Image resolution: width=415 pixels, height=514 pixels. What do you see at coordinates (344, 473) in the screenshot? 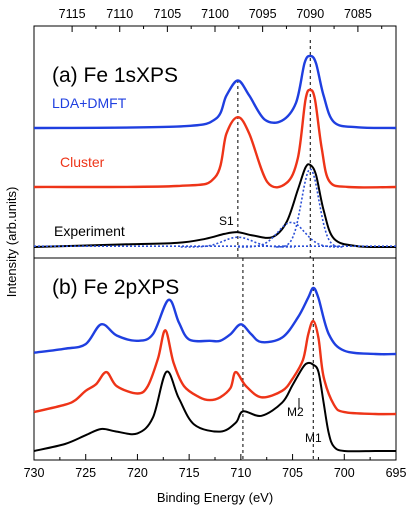
I see `bottom-tick-label-6: 700` at bounding box center [344, 473].